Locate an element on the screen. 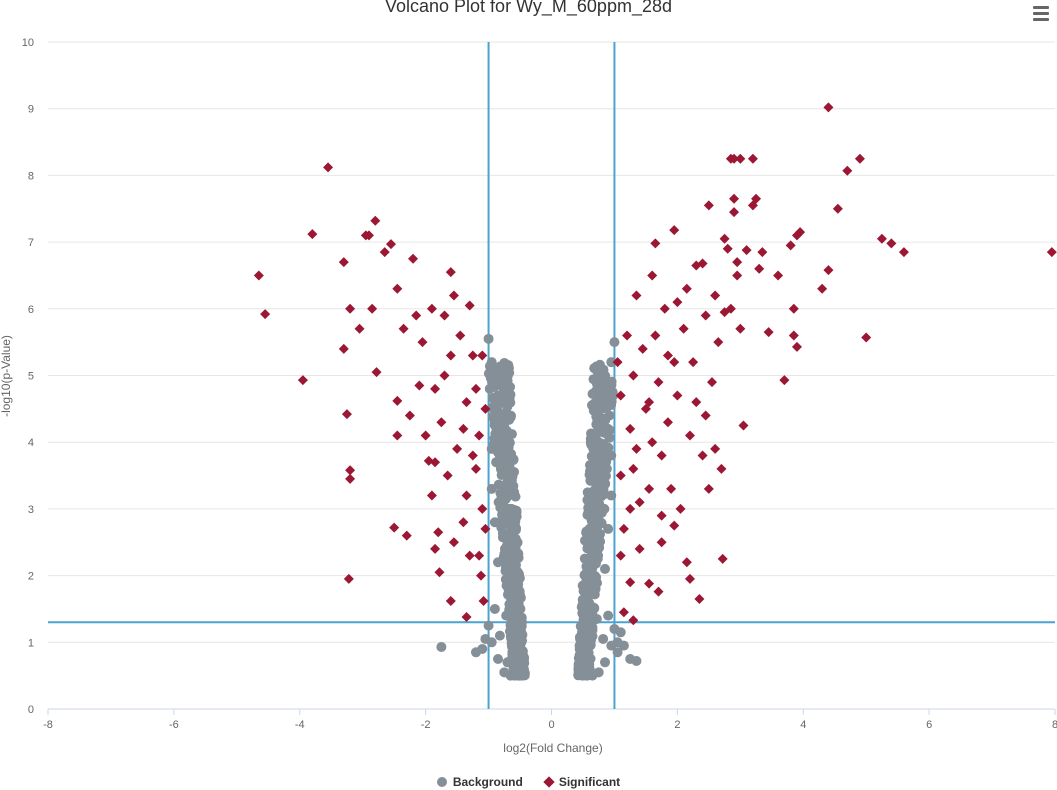  x-tick-label: -8 is located at coordinates (48, 725).